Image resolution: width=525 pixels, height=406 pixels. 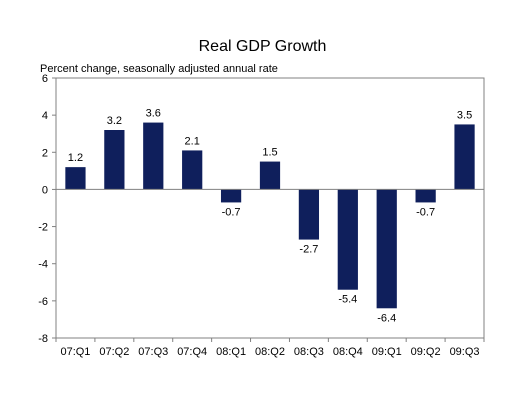 I want to click on bar-07:Q2, so click(x=114, y=160).